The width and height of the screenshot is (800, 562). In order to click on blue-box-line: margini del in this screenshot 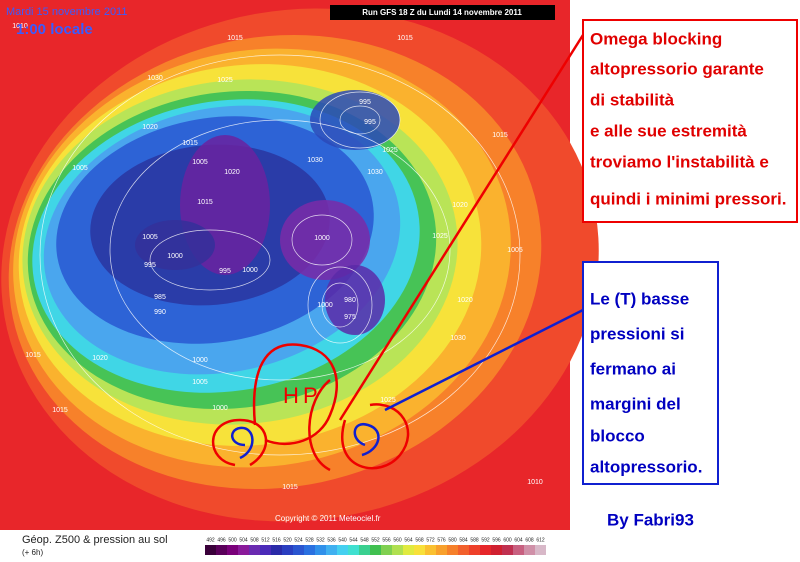, I will do `click(635, 403)`.